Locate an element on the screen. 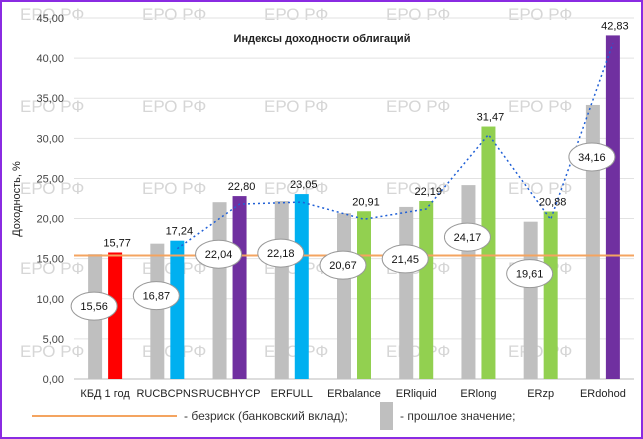 The width and height of the screenshot is (643, 439). y-tick-label: 40,00 is located at coordinates (50, 59).